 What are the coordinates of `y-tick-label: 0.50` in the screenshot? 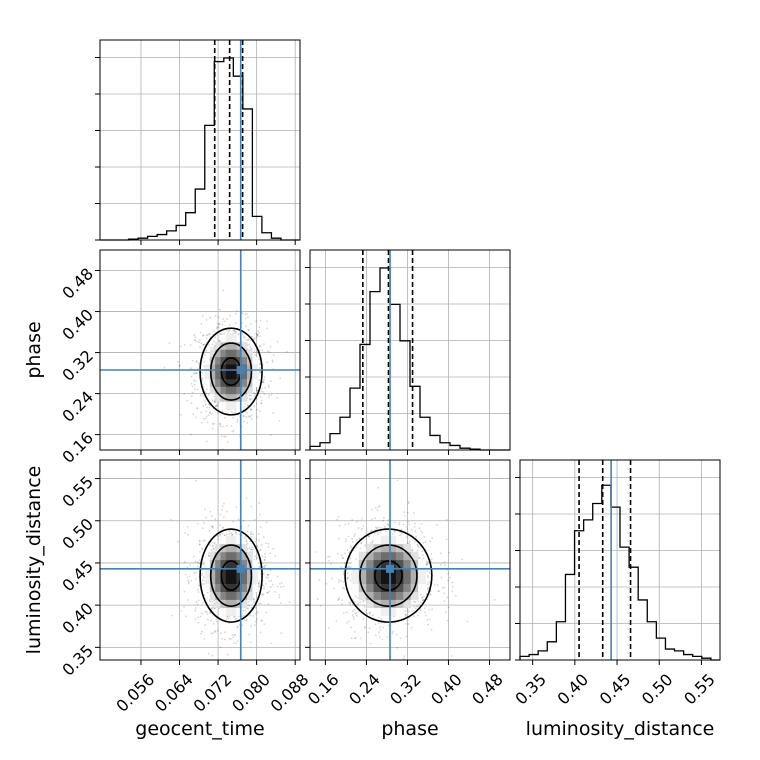 It's located at (77, 533).